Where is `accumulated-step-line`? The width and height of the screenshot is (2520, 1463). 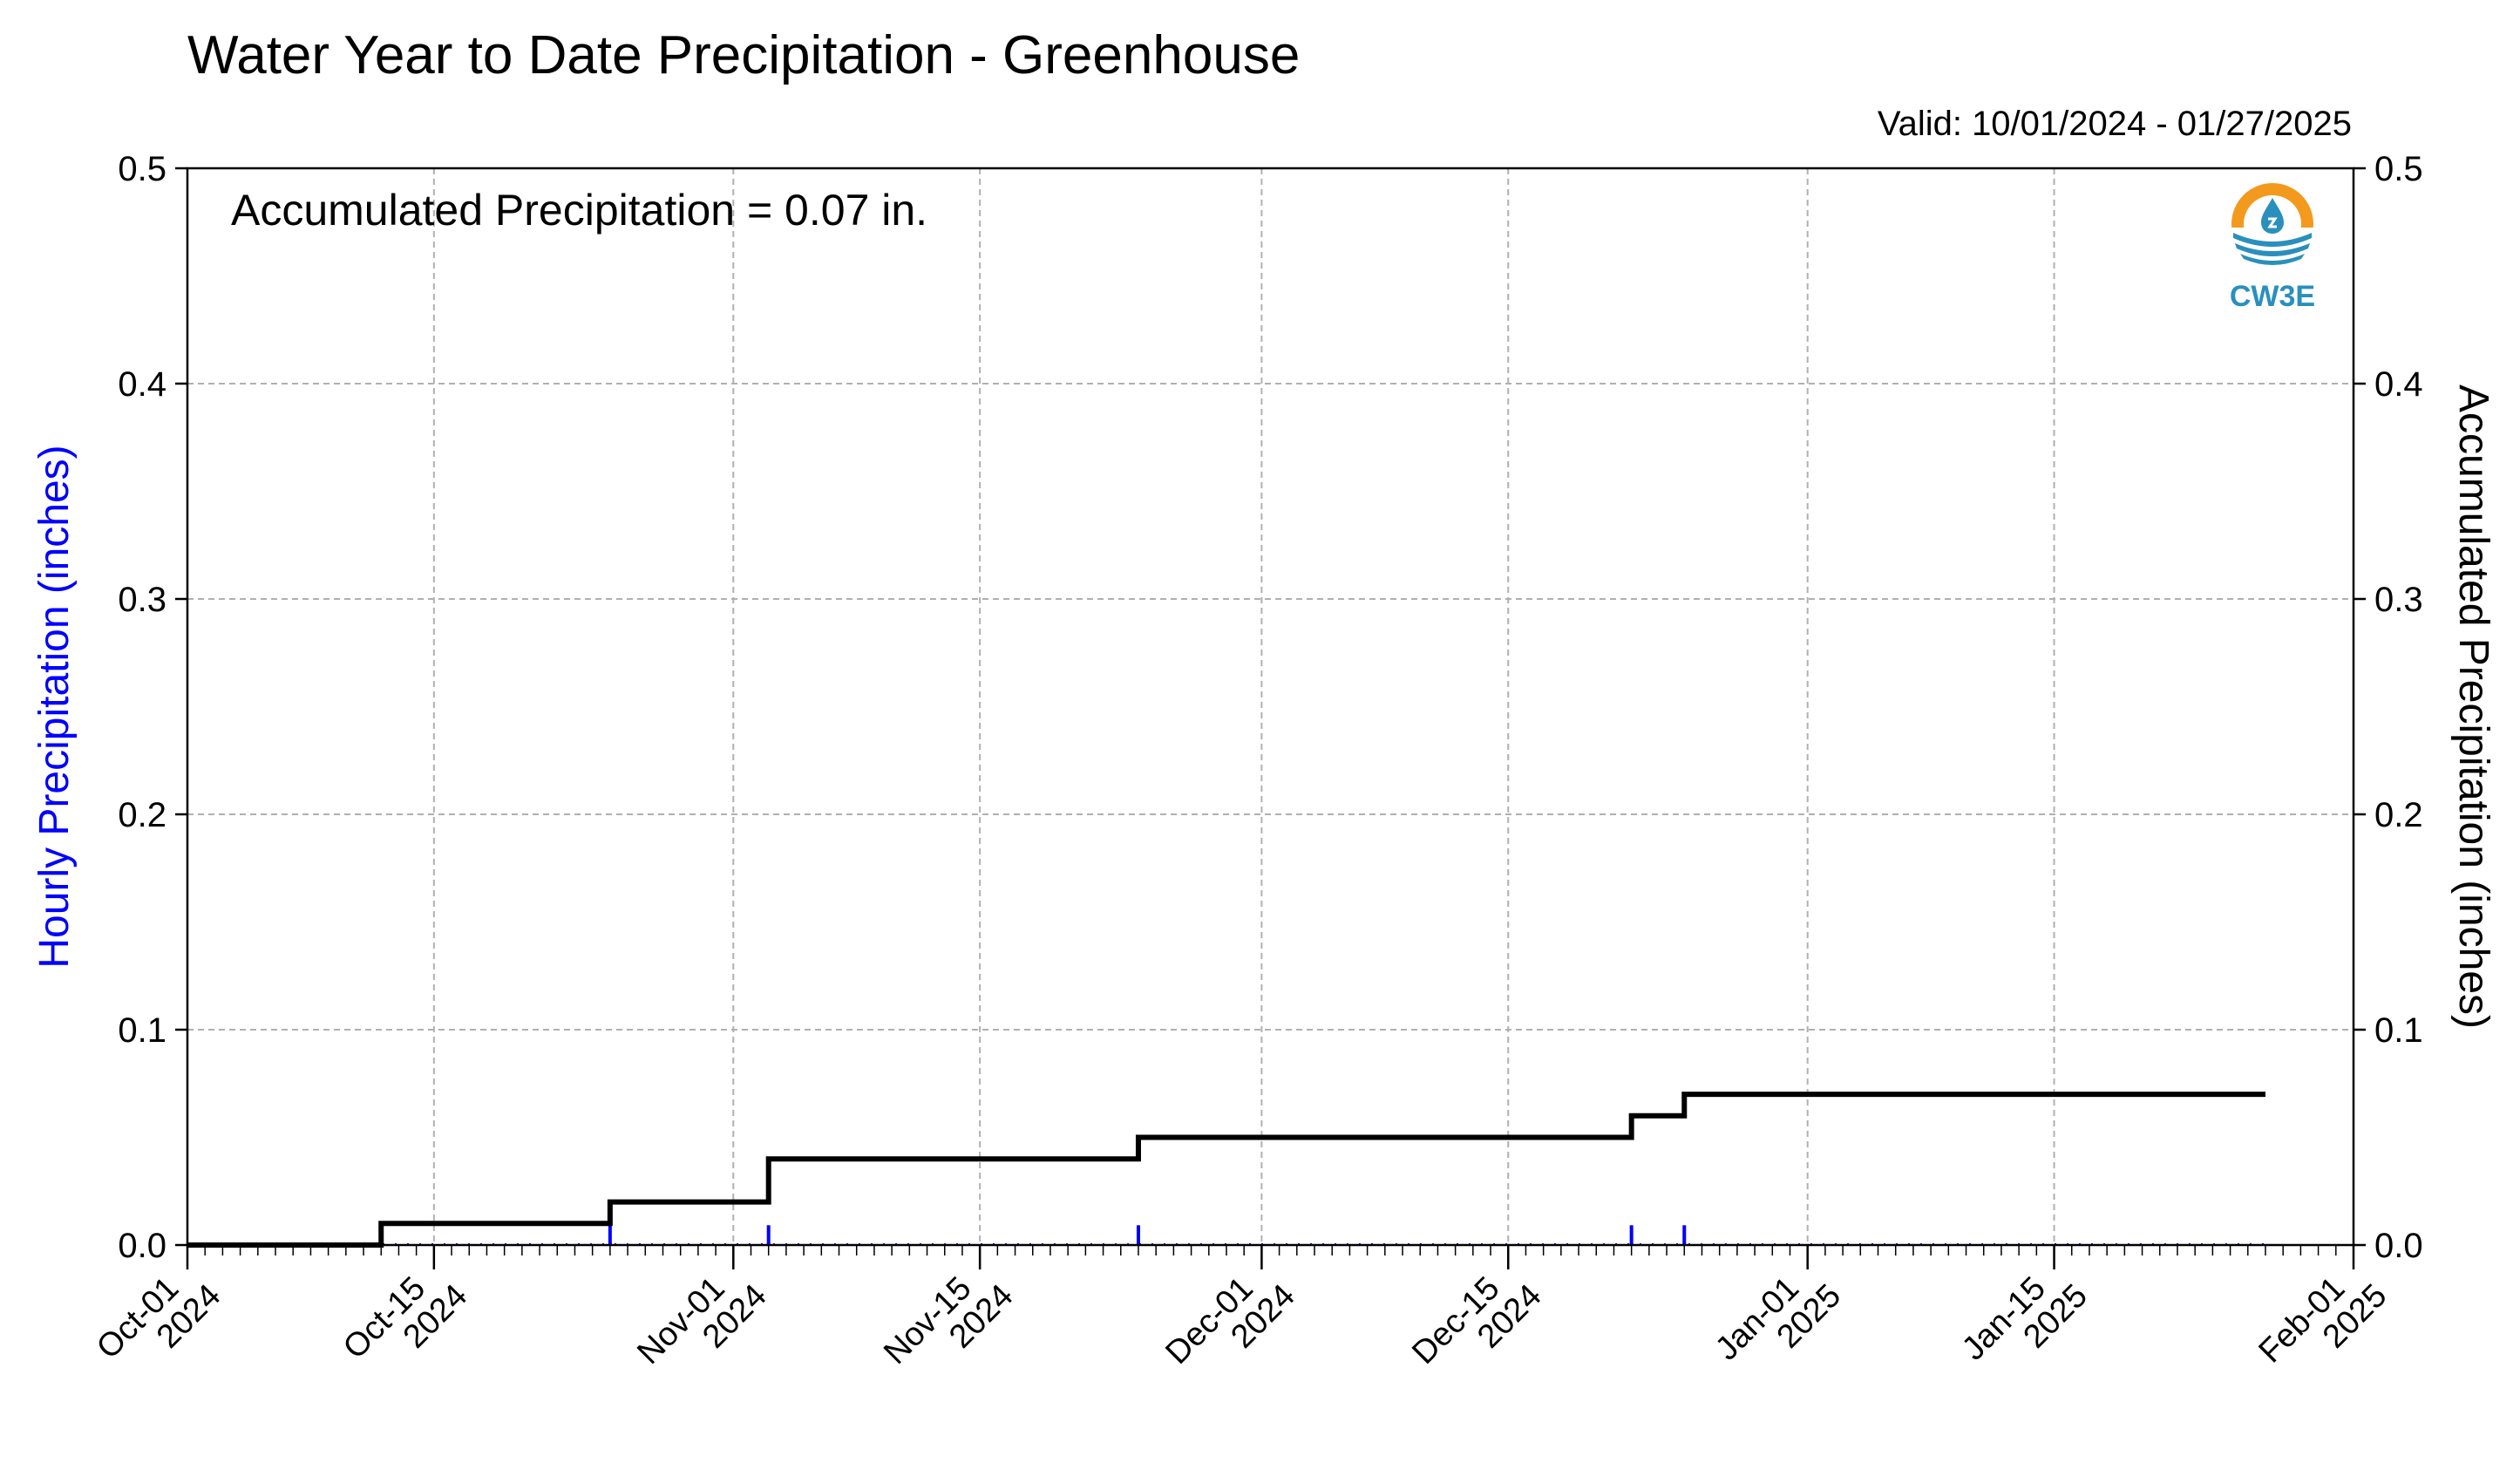
accumulated-step-line is located at coordinates (1226, 1170).